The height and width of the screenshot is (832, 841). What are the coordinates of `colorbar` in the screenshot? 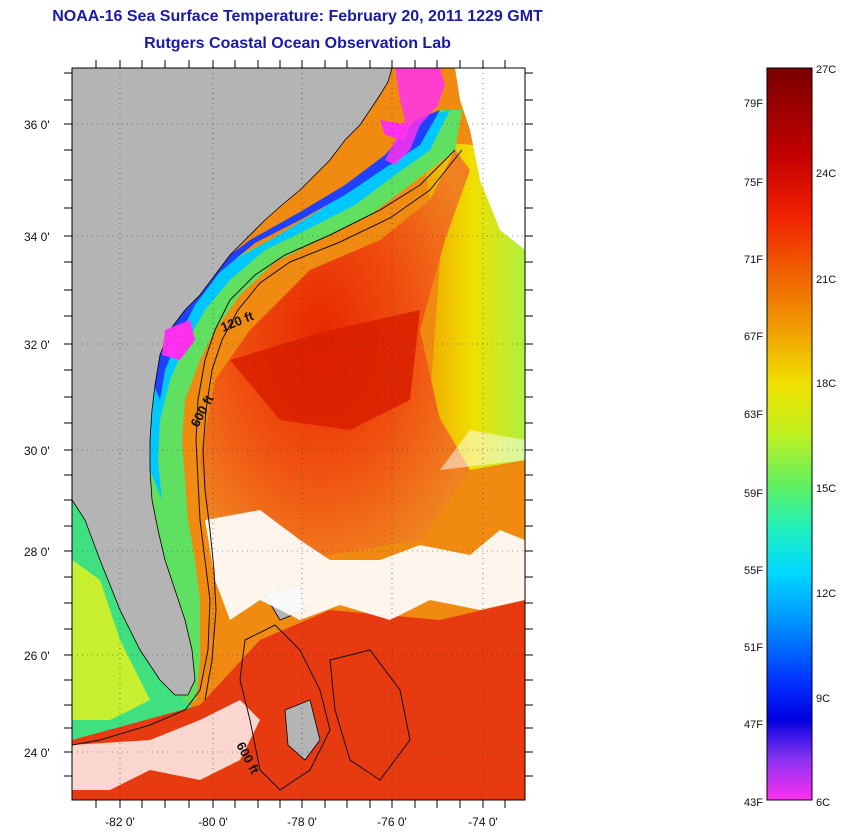 It's located at (789, 434).